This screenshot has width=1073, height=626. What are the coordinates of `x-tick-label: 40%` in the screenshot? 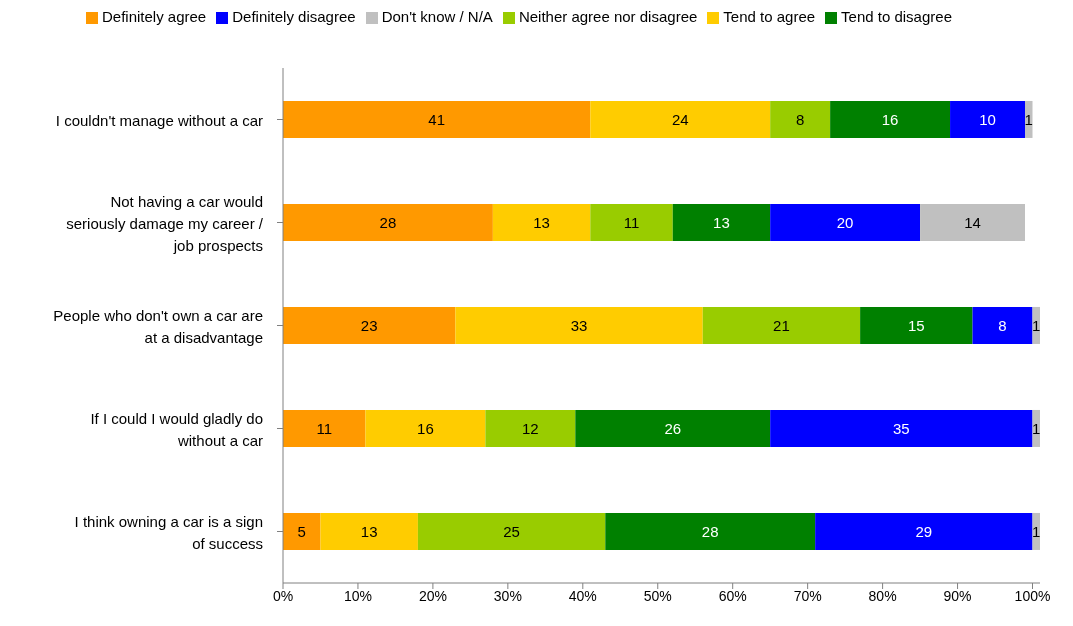 It's located at (582, 595).